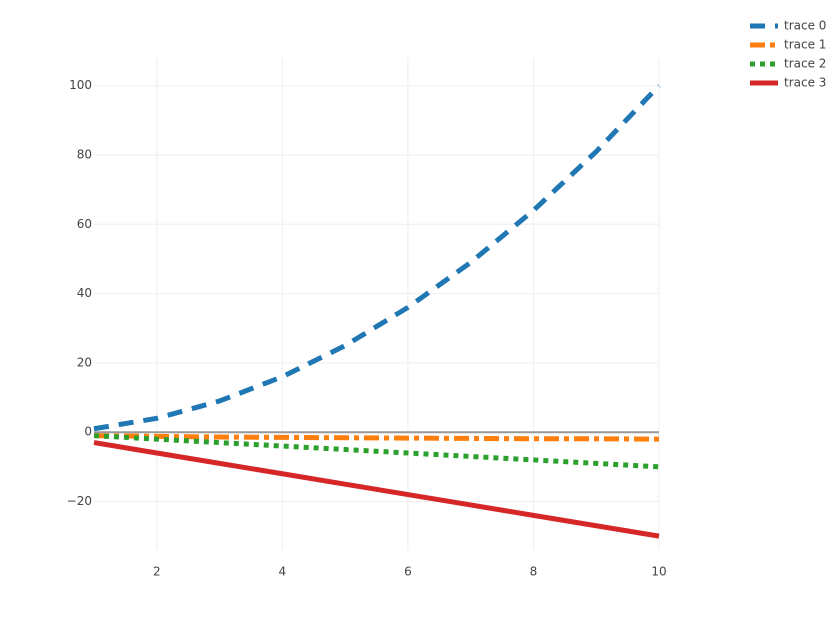 Image resolution: width=840 pixels, height=630 pixels. Describe the element at coordinates (80, 85) in the screenshot. I see `y-tick-label: 100` at that location.